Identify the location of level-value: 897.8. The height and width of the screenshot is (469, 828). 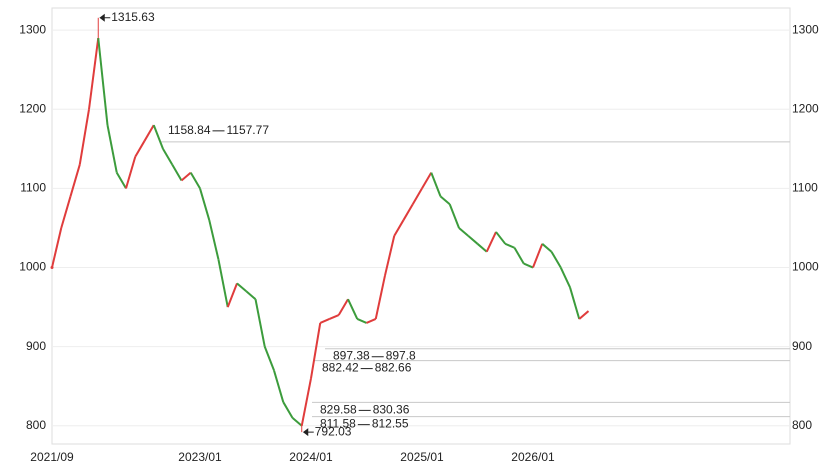
(401, 356).